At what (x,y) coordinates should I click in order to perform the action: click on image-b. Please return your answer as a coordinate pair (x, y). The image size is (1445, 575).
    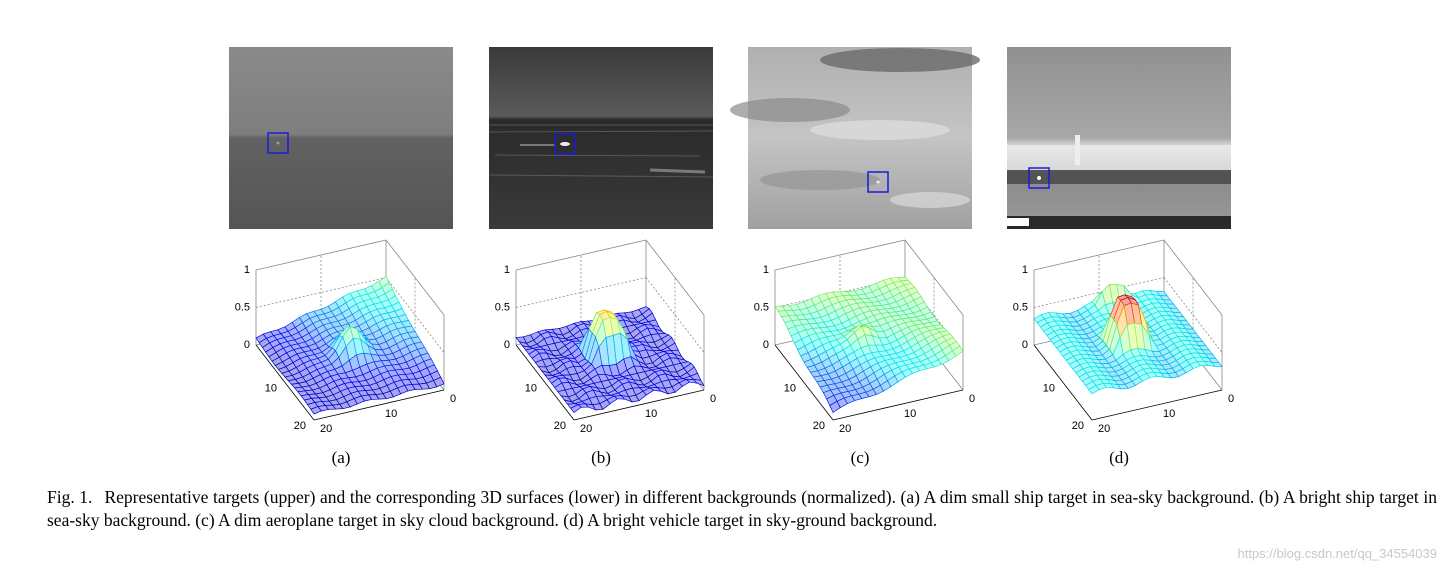
    Looking at the image, I should click on (601, 138).